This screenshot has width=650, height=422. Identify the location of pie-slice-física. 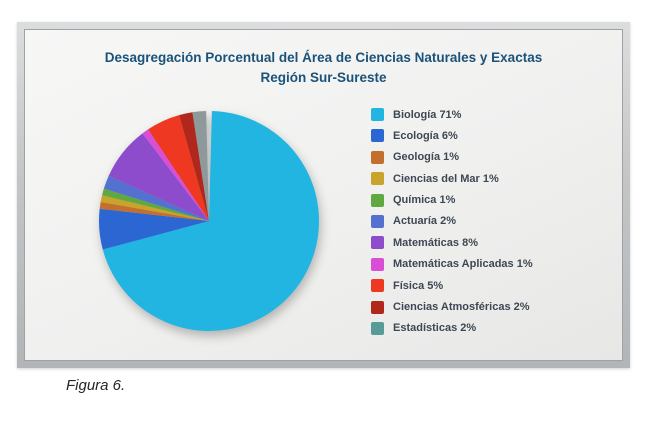
(178, 168).